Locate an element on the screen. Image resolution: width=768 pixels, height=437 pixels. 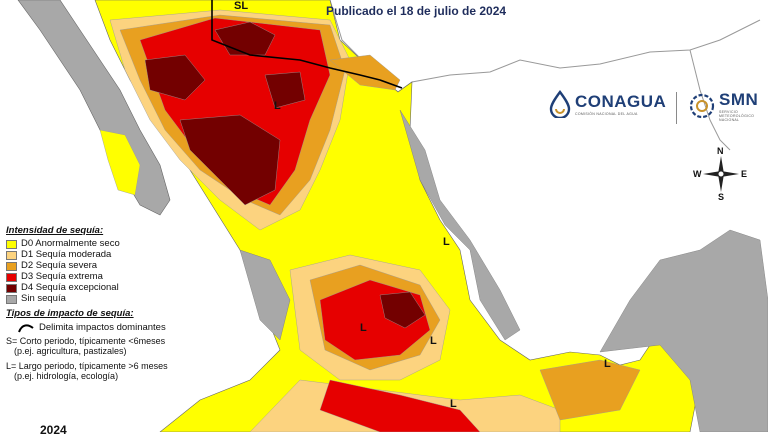
smn-emblem-icon is located at coordinates (702, 106).